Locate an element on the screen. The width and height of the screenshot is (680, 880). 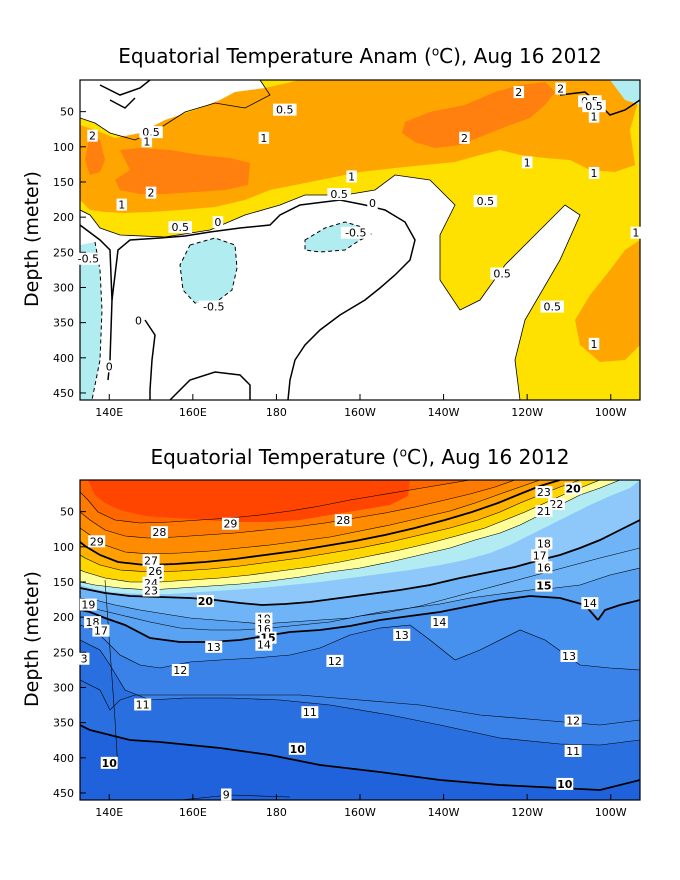
y-tick-label: 50 is located at coordinates (67, 512).